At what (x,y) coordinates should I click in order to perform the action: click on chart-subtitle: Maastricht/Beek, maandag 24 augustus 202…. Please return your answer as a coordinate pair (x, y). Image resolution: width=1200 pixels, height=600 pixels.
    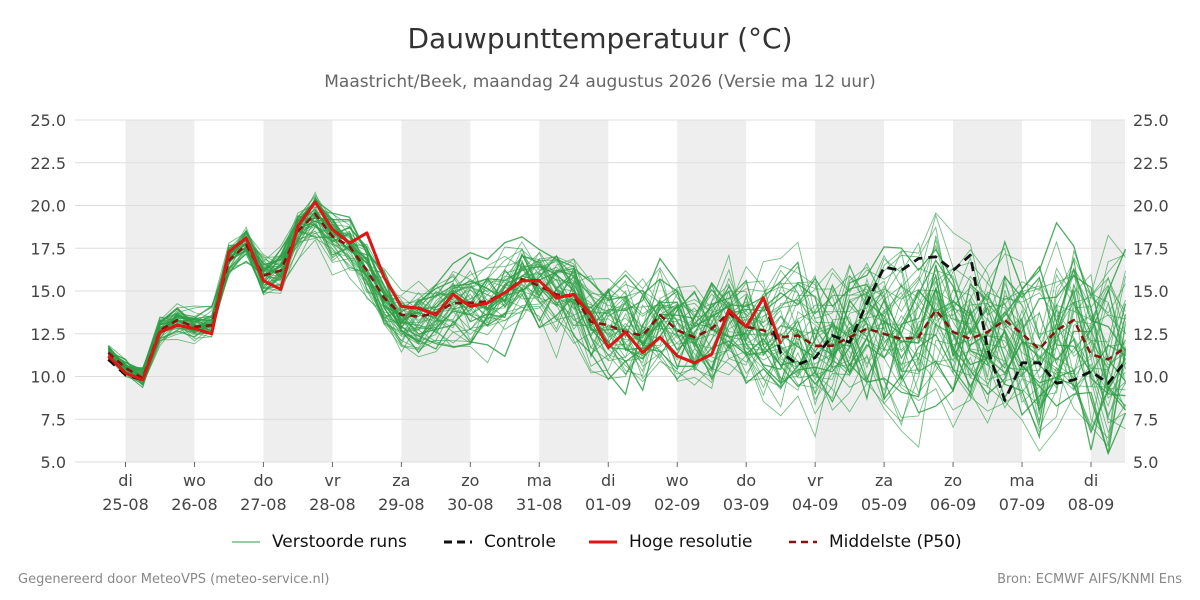
    Looking at the image, I should click on (600, 82).